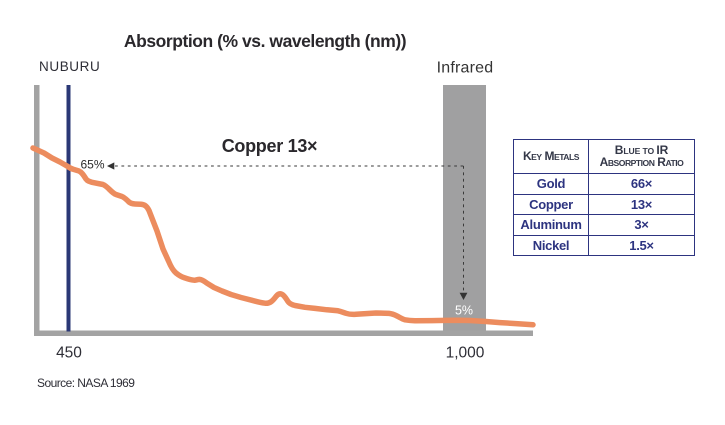 The width and height of the screenshot is (725, 425). I want to click on svg-text: 1,000, so click(465, 353).